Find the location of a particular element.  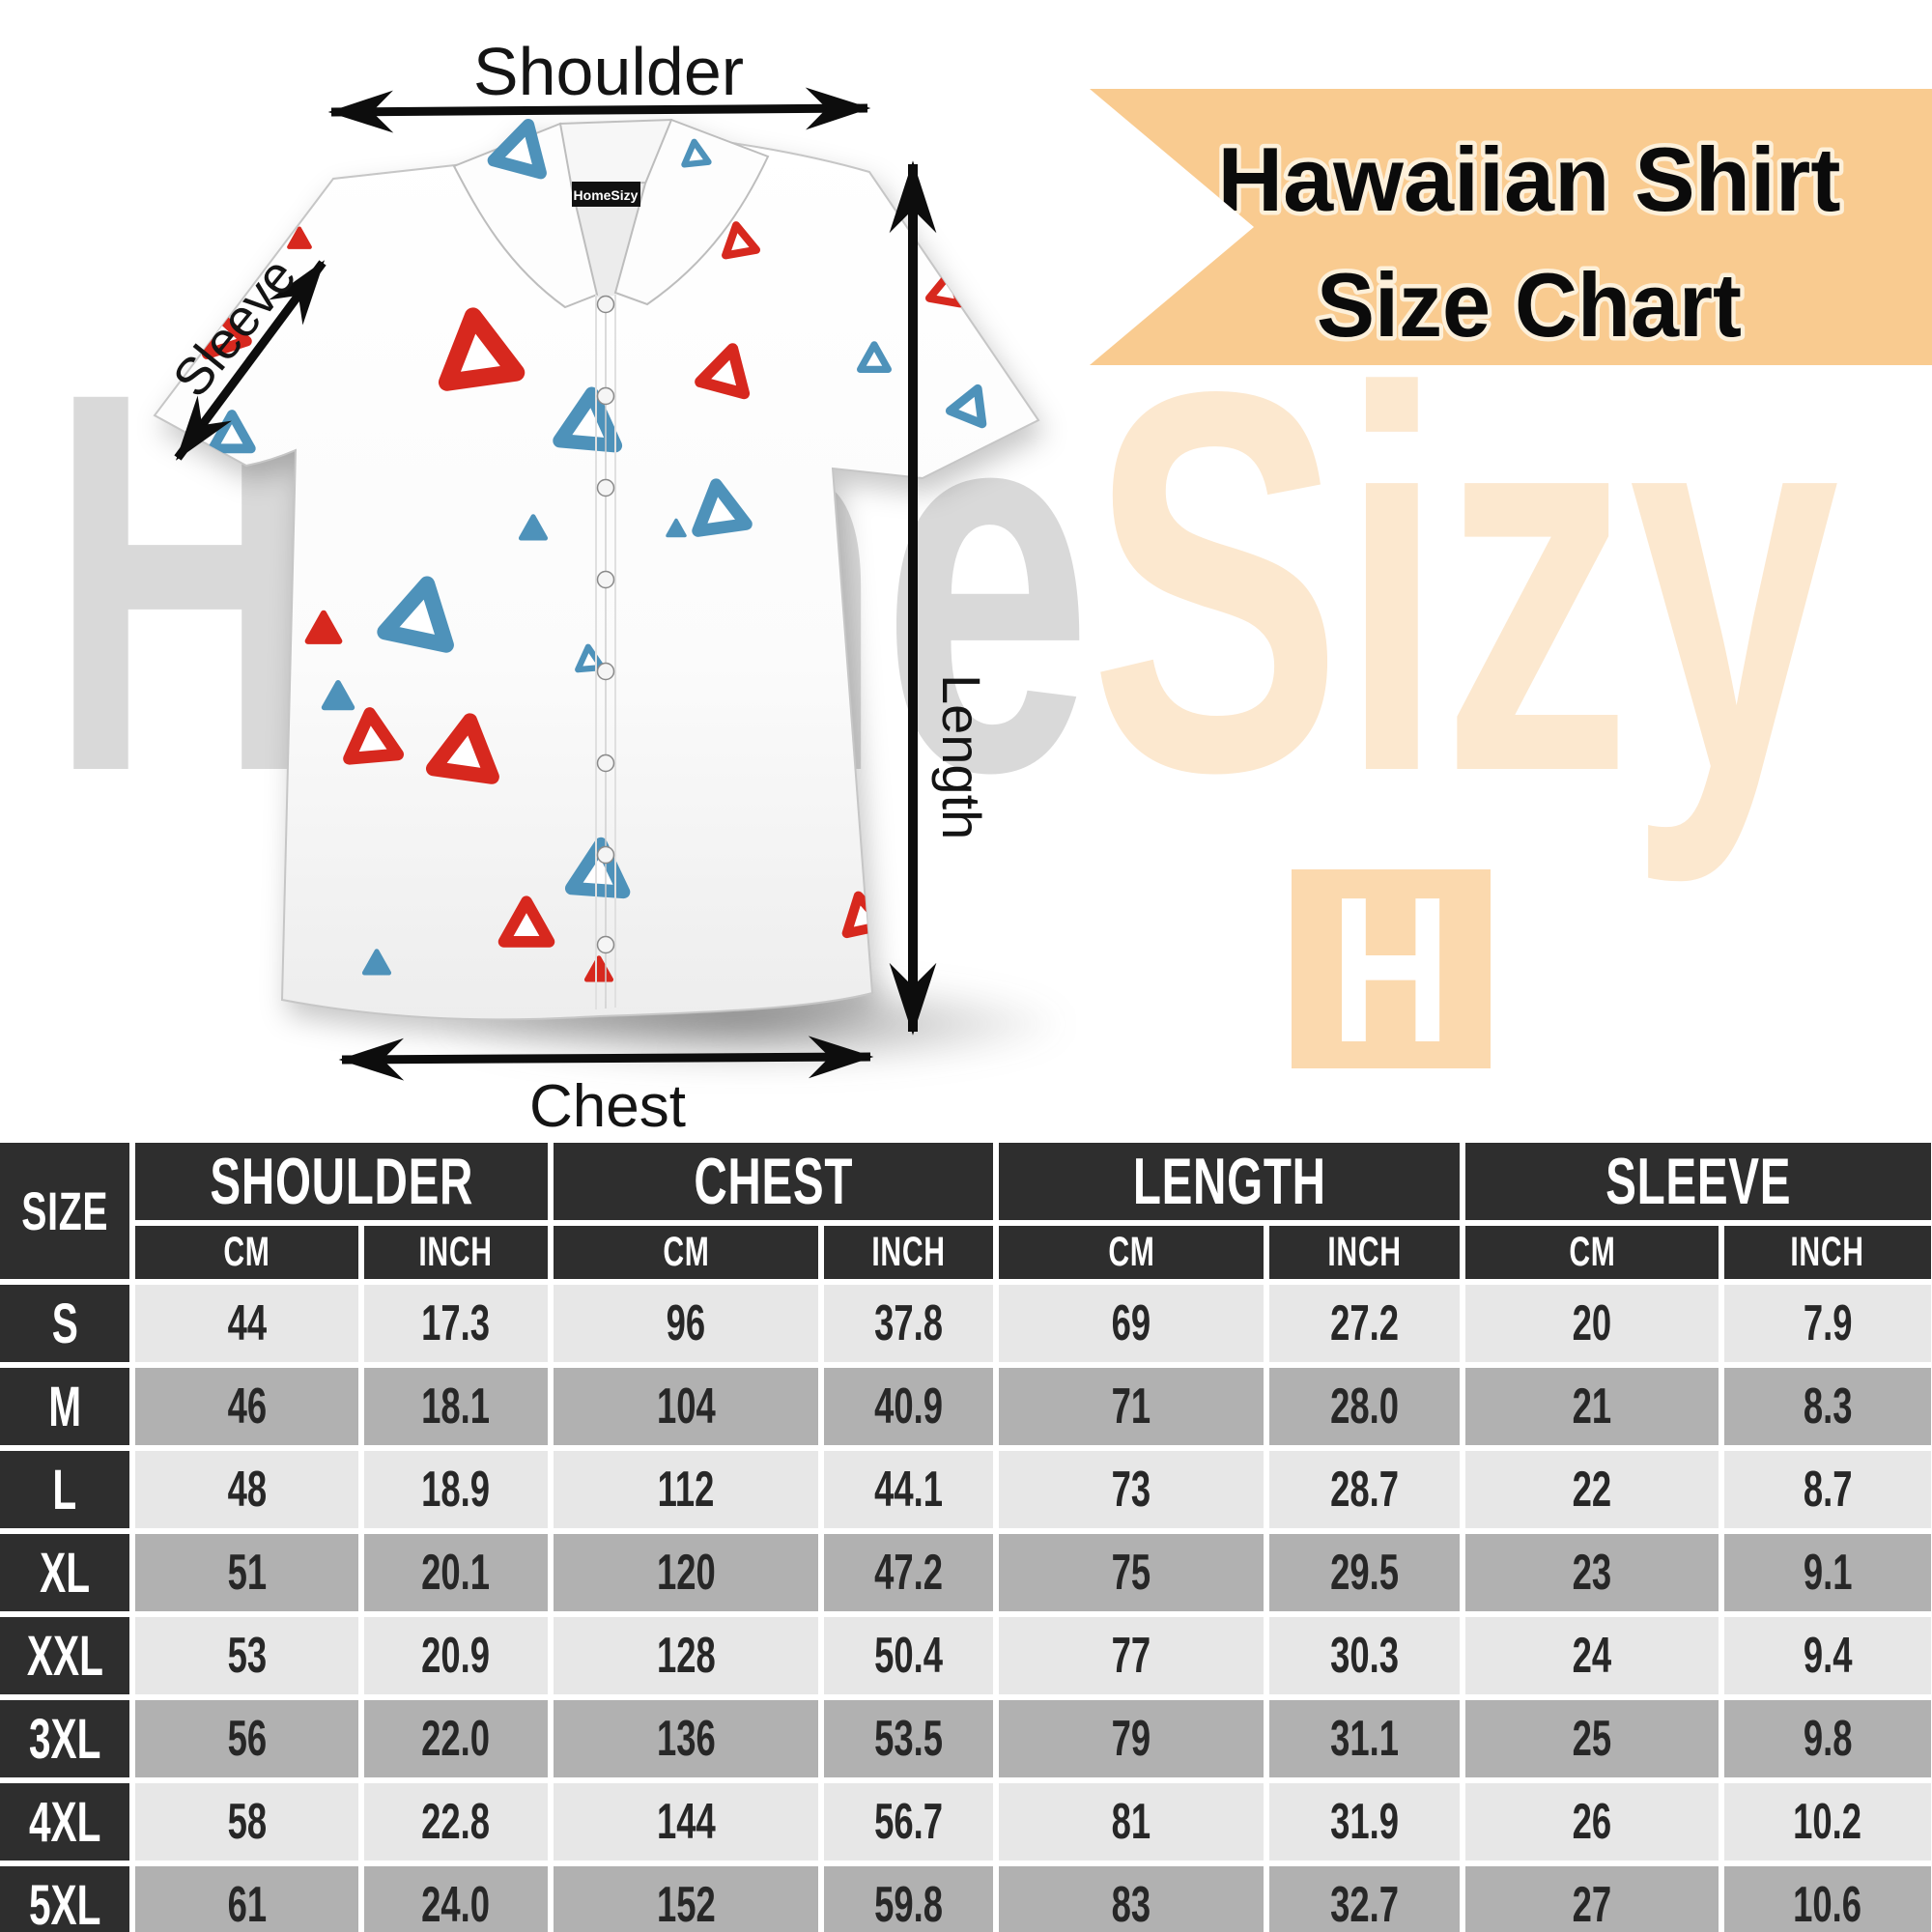

table-value-cell: 27 is located at coordinates (1592, 1899).